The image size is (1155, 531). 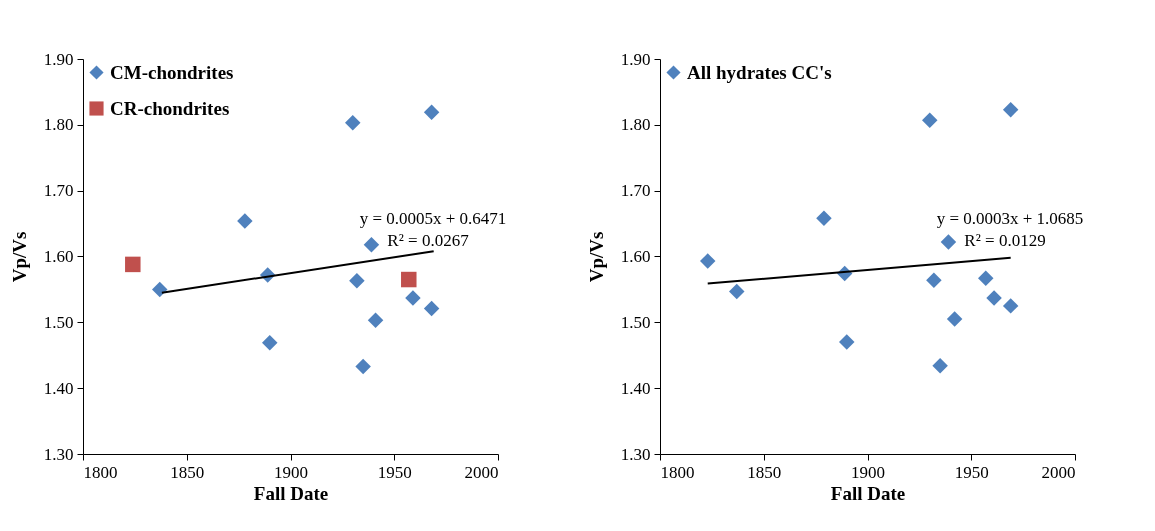 What do you see at coordinates (172, 72) in the screenshot?
I see `legend-label: CM-chondrites` at bounding box center [172, 72].